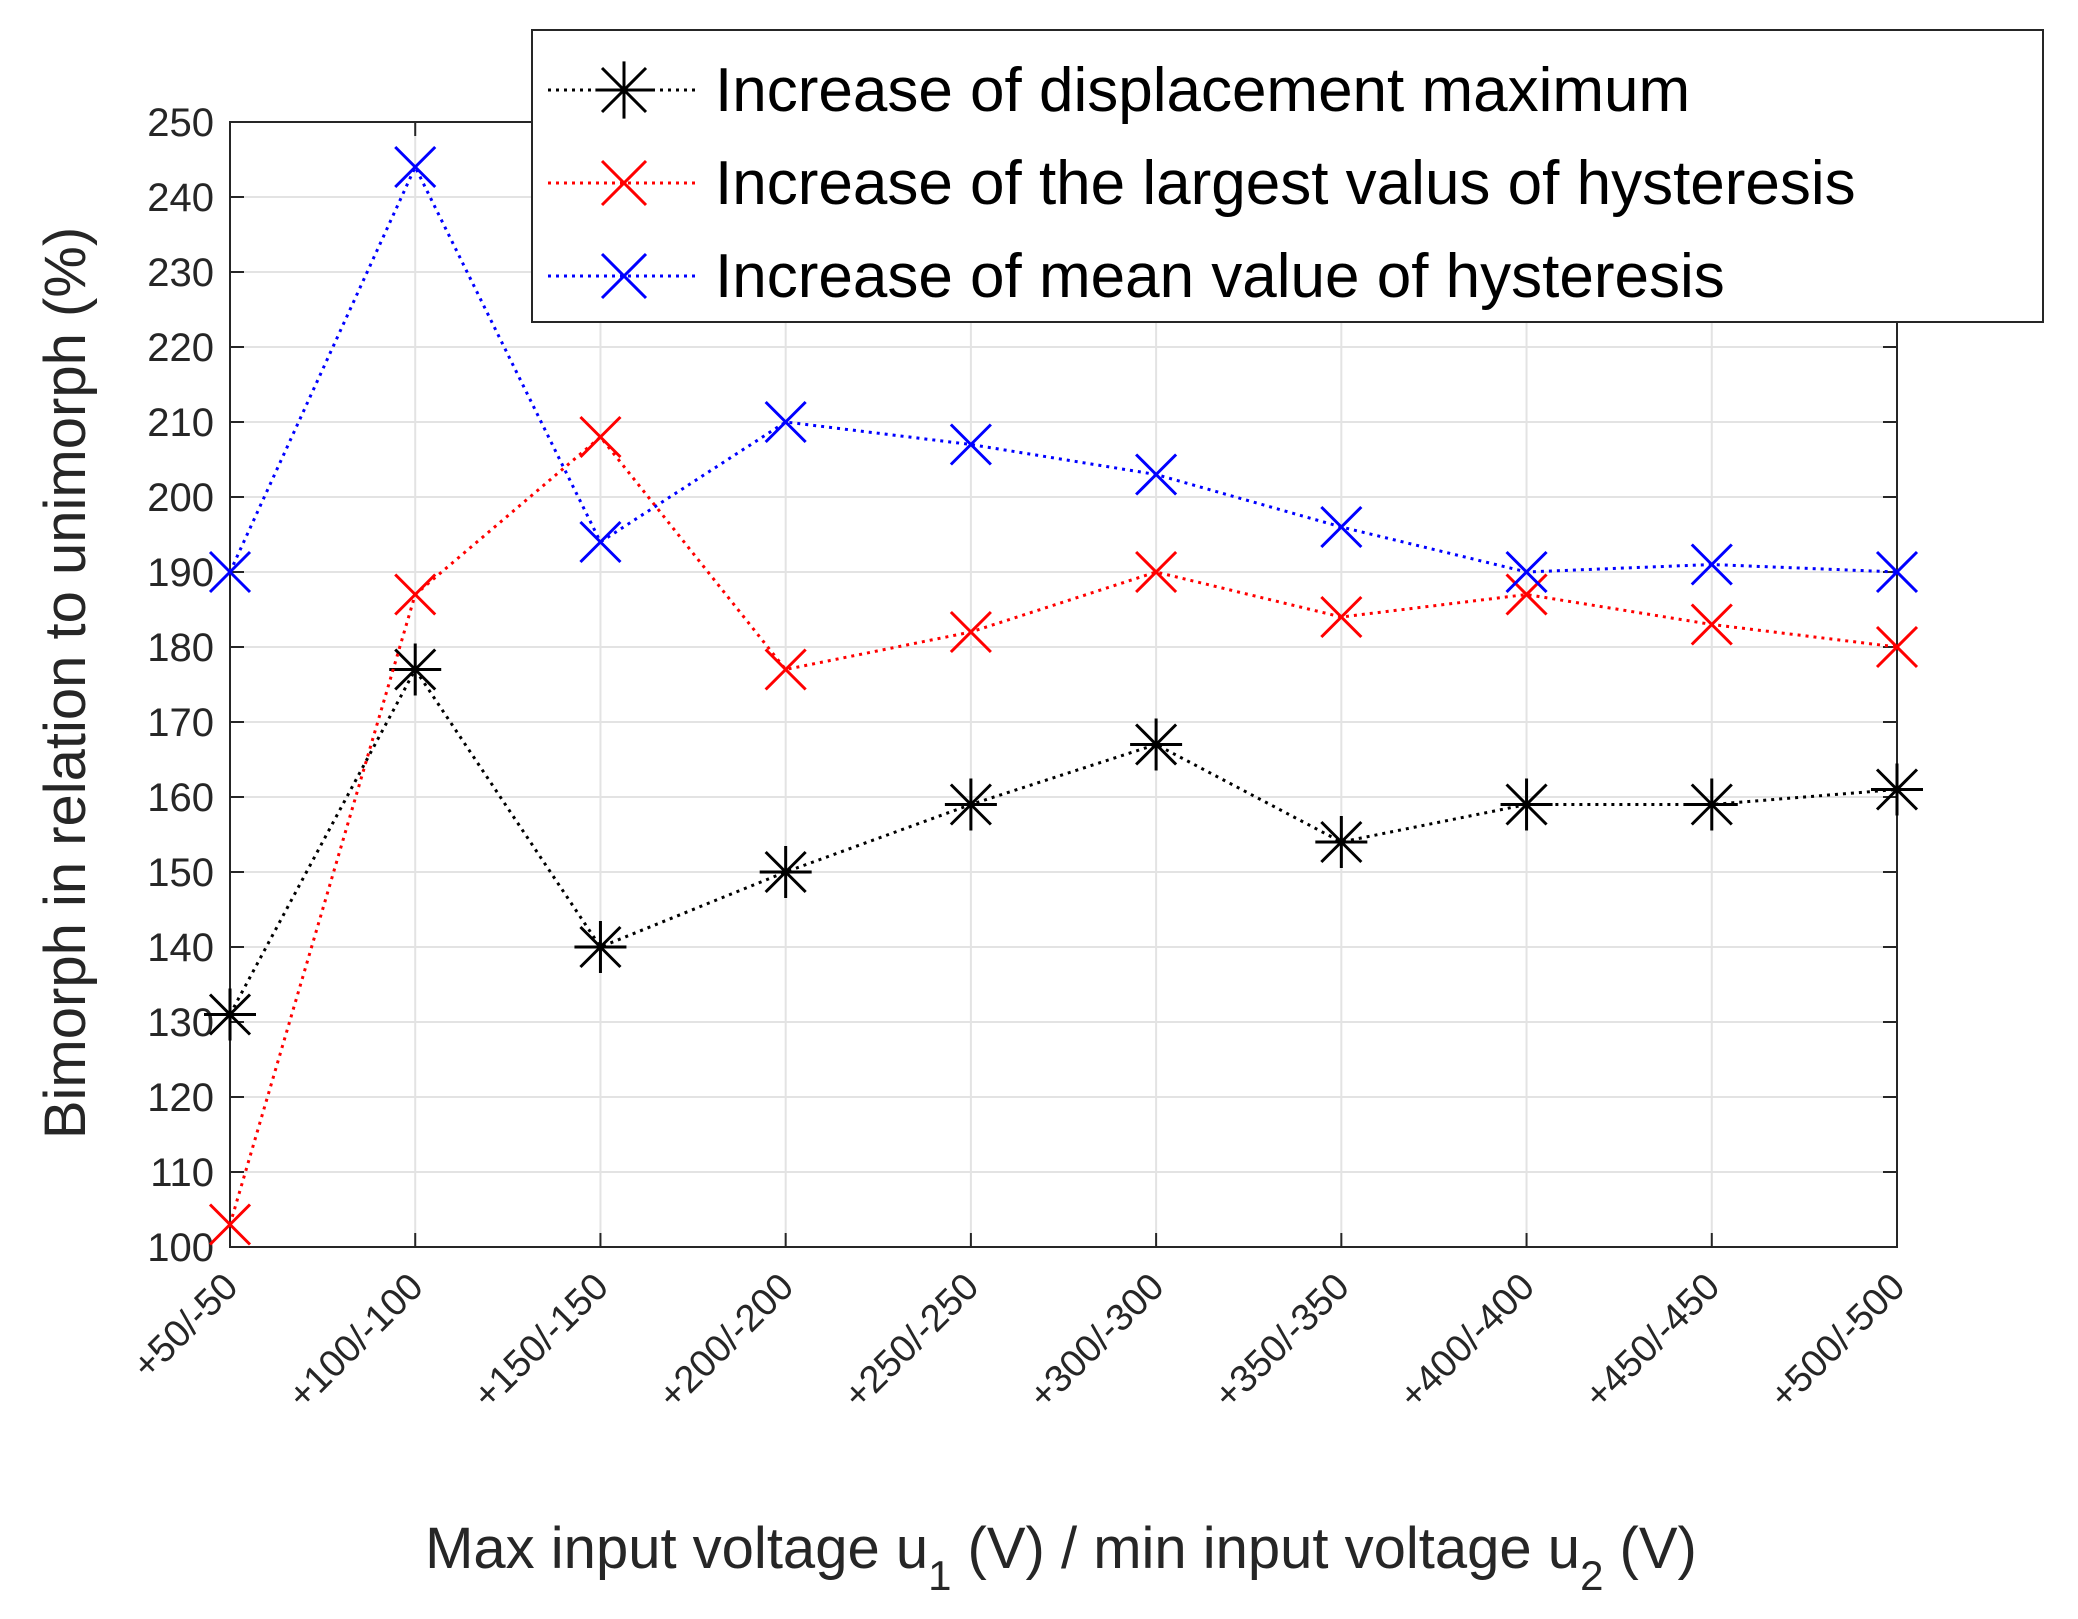 The height and width of the screenshot is (1619, 2078). I want to click on legend-label: Increase of displacement maximum, so click(1202, 90).